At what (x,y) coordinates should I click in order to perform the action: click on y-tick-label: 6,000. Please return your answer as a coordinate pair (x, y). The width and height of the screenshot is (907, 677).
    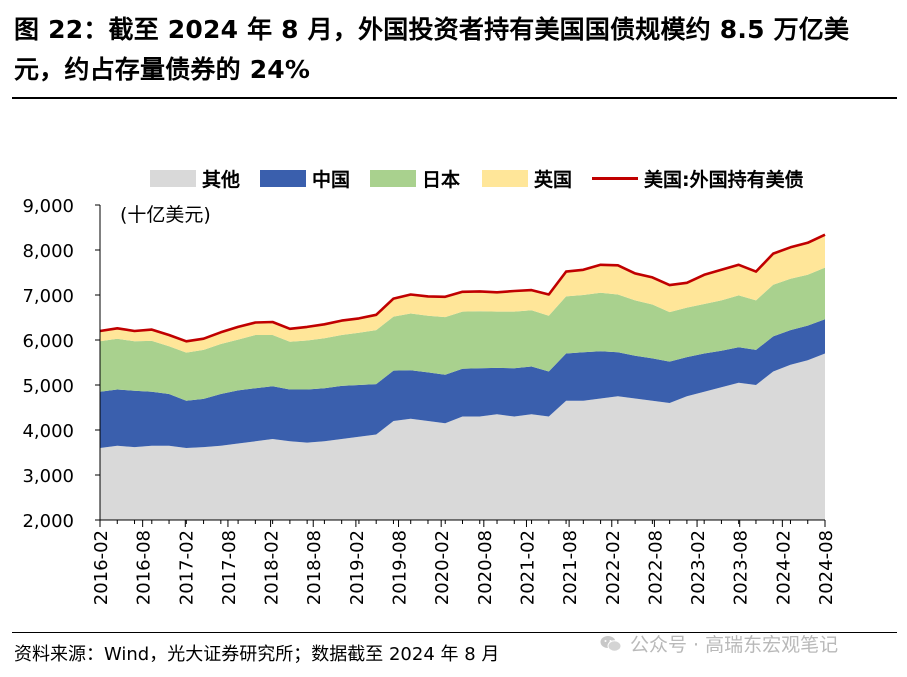
    Looking at the image, I should click on (48, 341).